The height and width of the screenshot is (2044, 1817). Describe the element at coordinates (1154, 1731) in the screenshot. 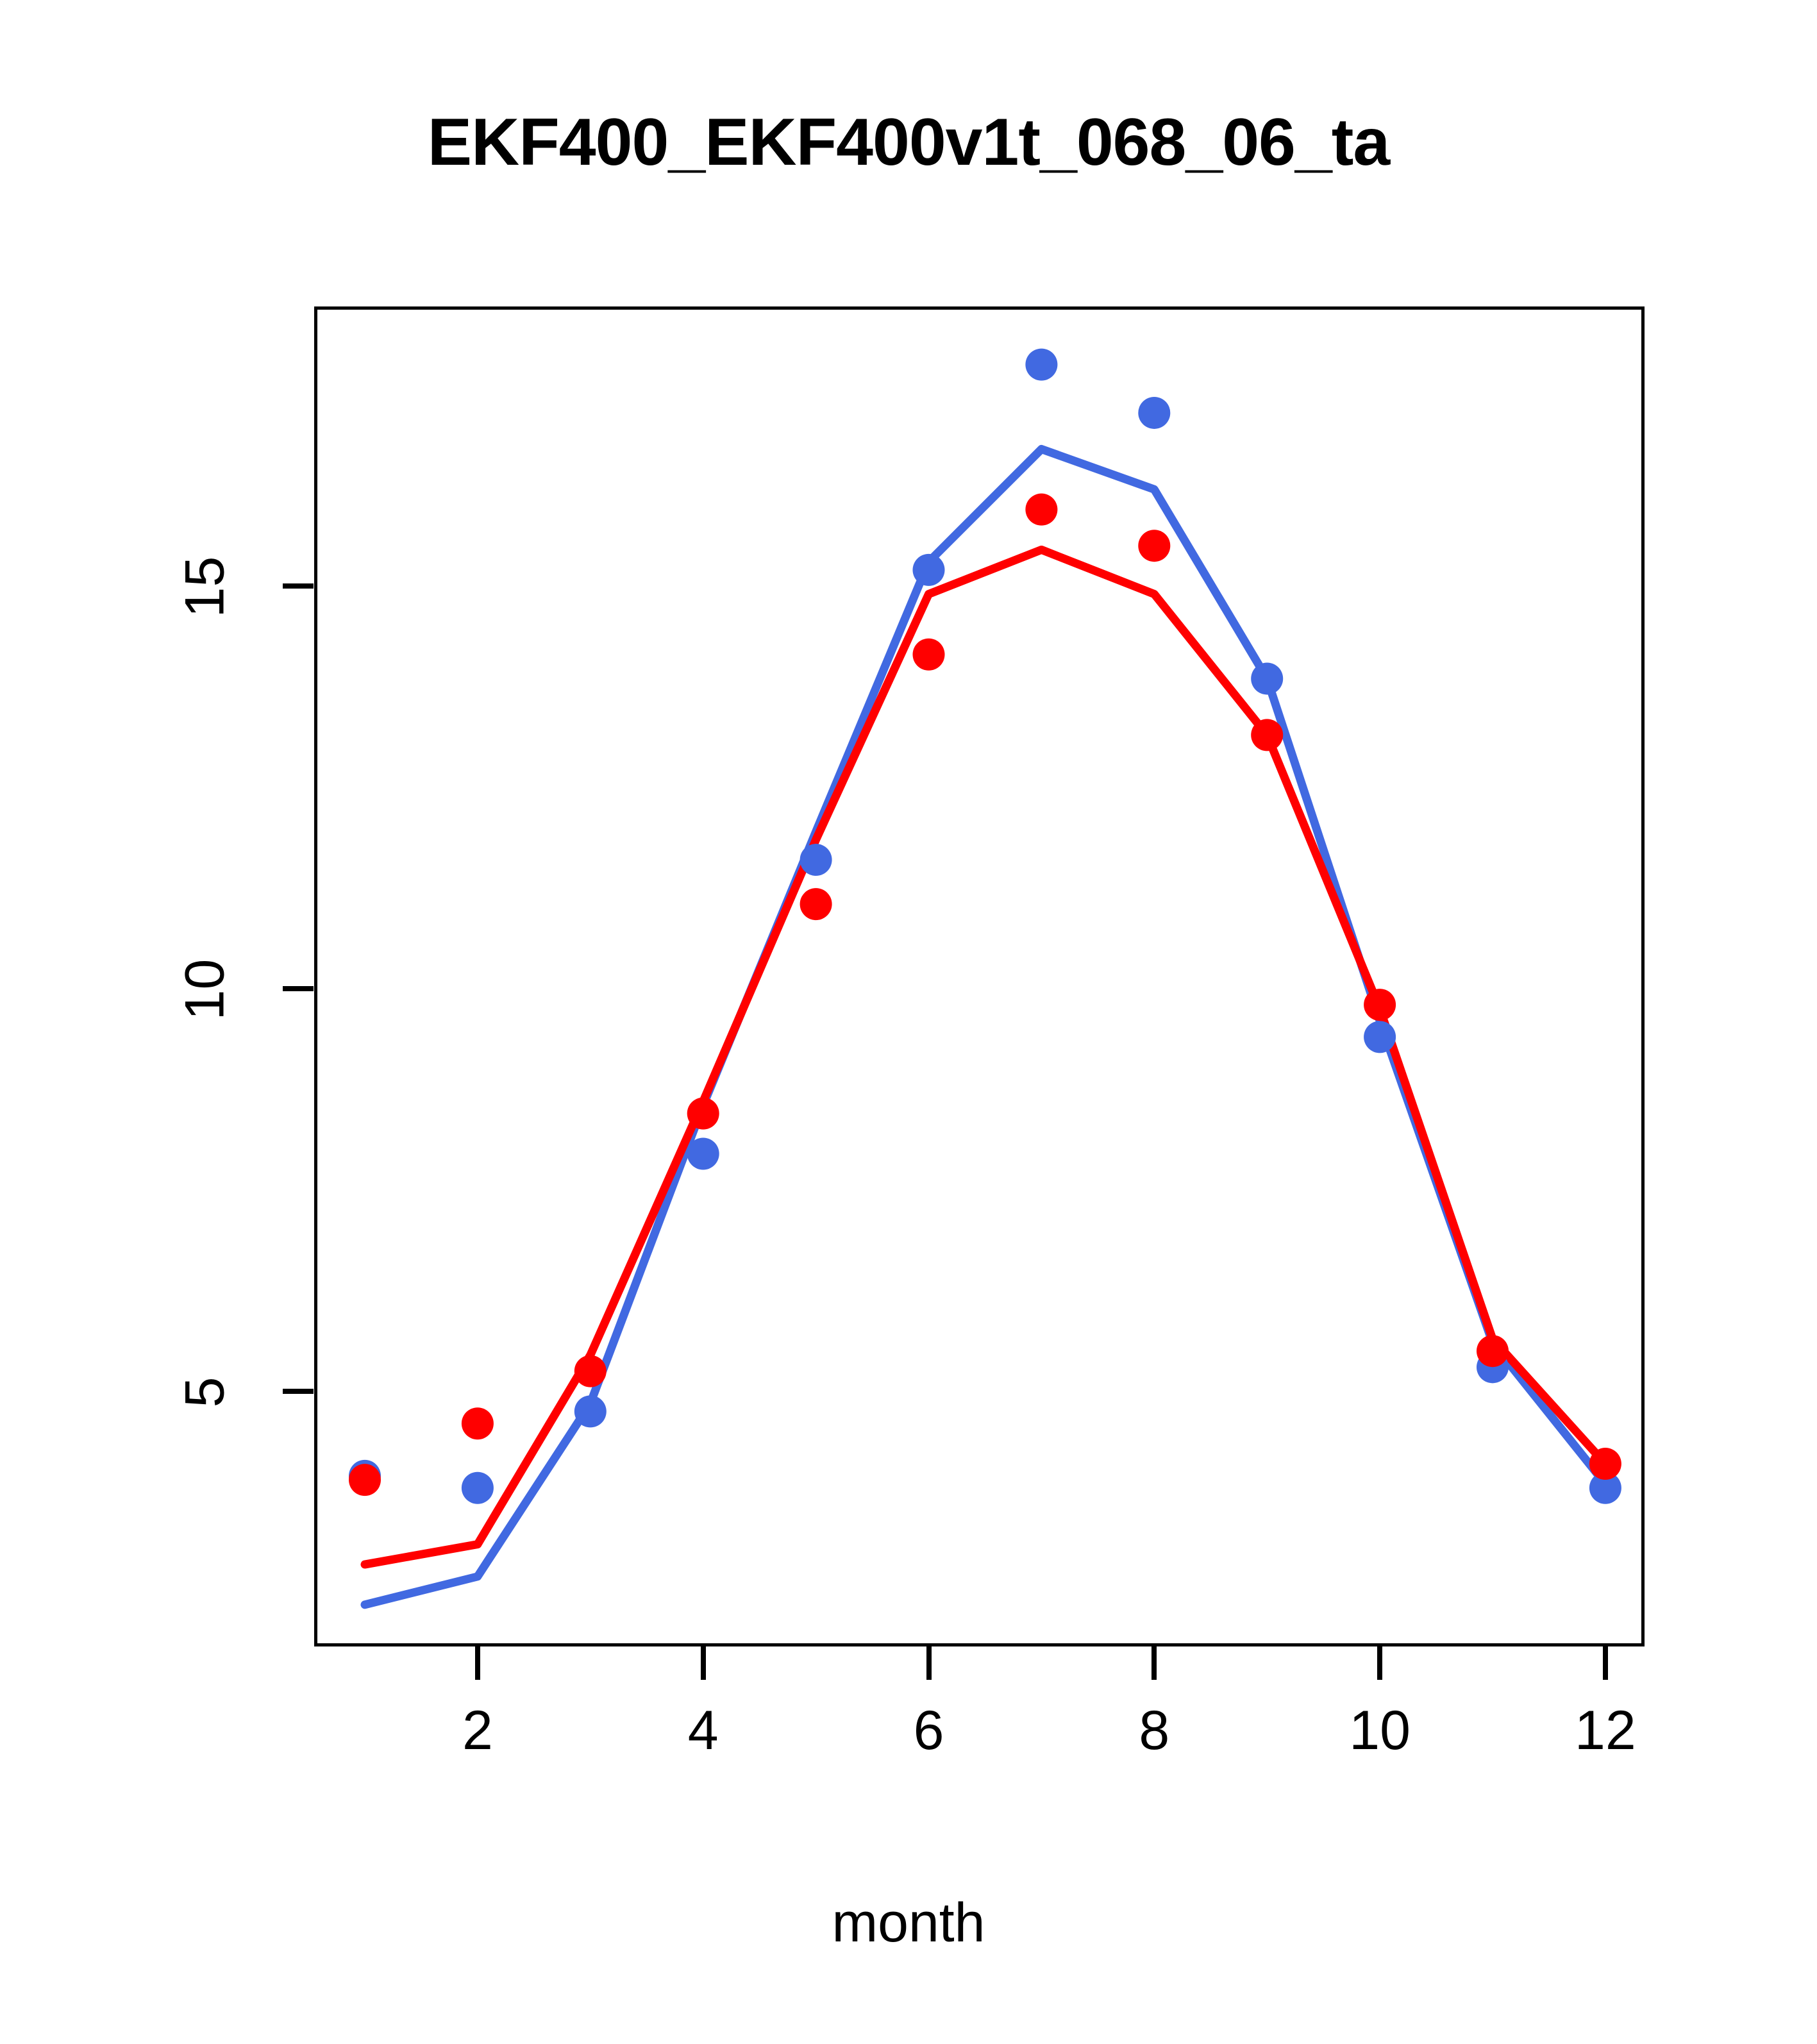

I see `x-tick-label: 8` at that location.